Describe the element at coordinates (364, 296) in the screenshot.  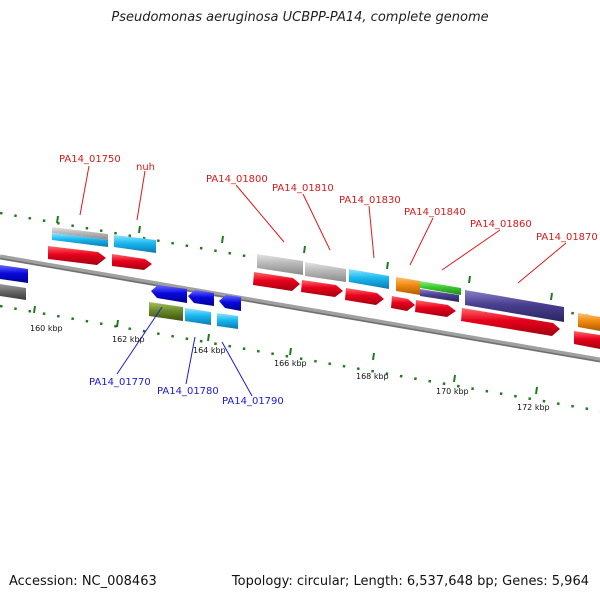
I see `gene-pa14-01830-arrow` at that location.